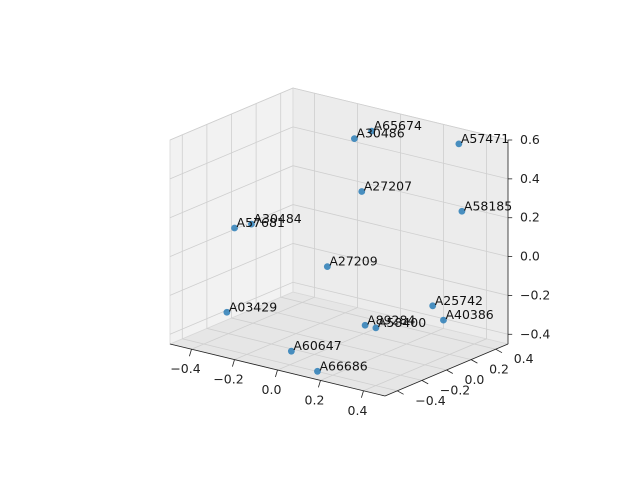  What do you see at coordinates (317, 345) in the screenshot?
I see `point-label: A60647` at bounding box center [317, 345].